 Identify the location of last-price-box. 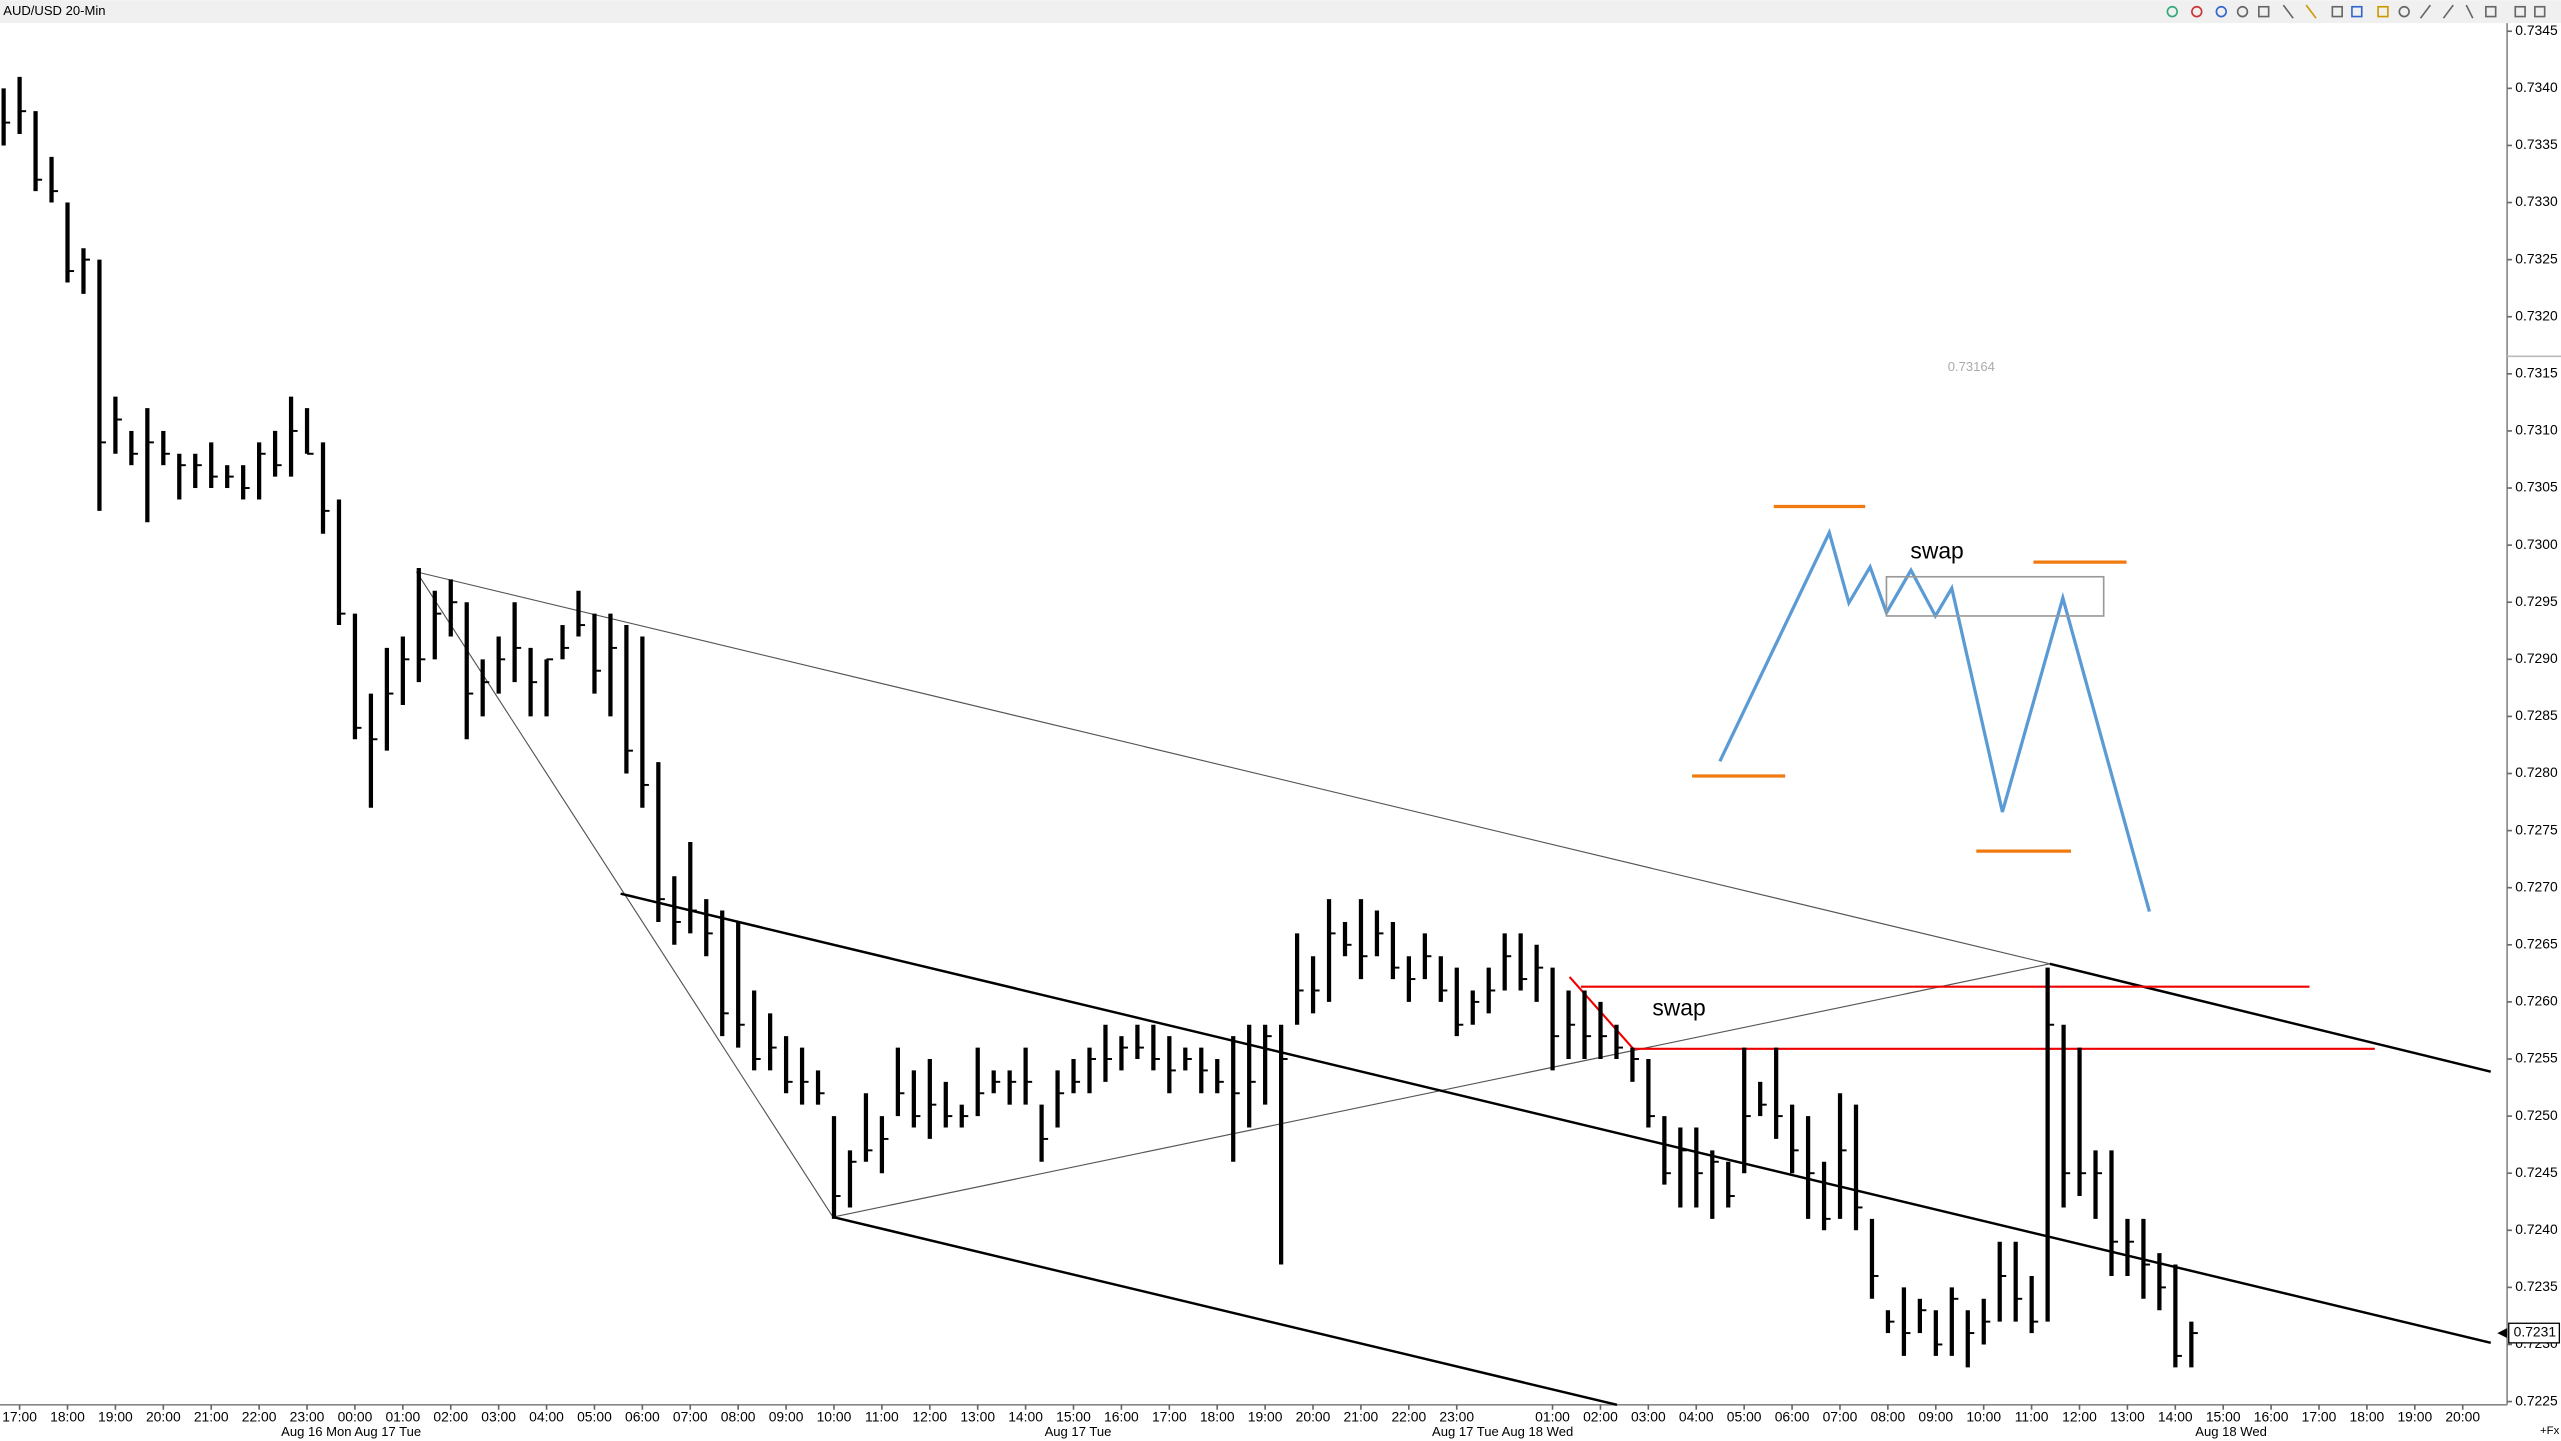
(2534, 1333).